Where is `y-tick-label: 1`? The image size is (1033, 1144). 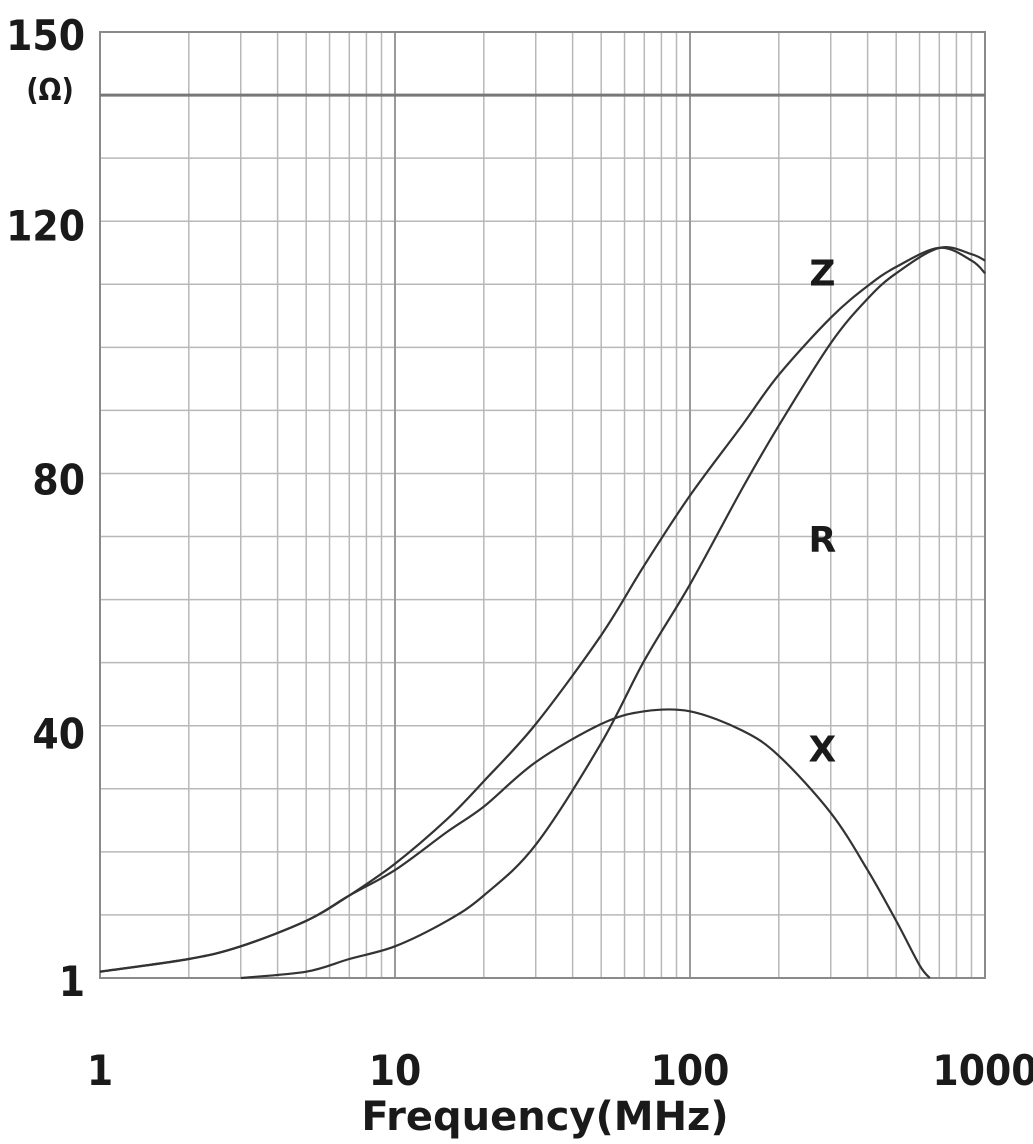 y-tick-label: 1 is located at coordinates (72, 981).